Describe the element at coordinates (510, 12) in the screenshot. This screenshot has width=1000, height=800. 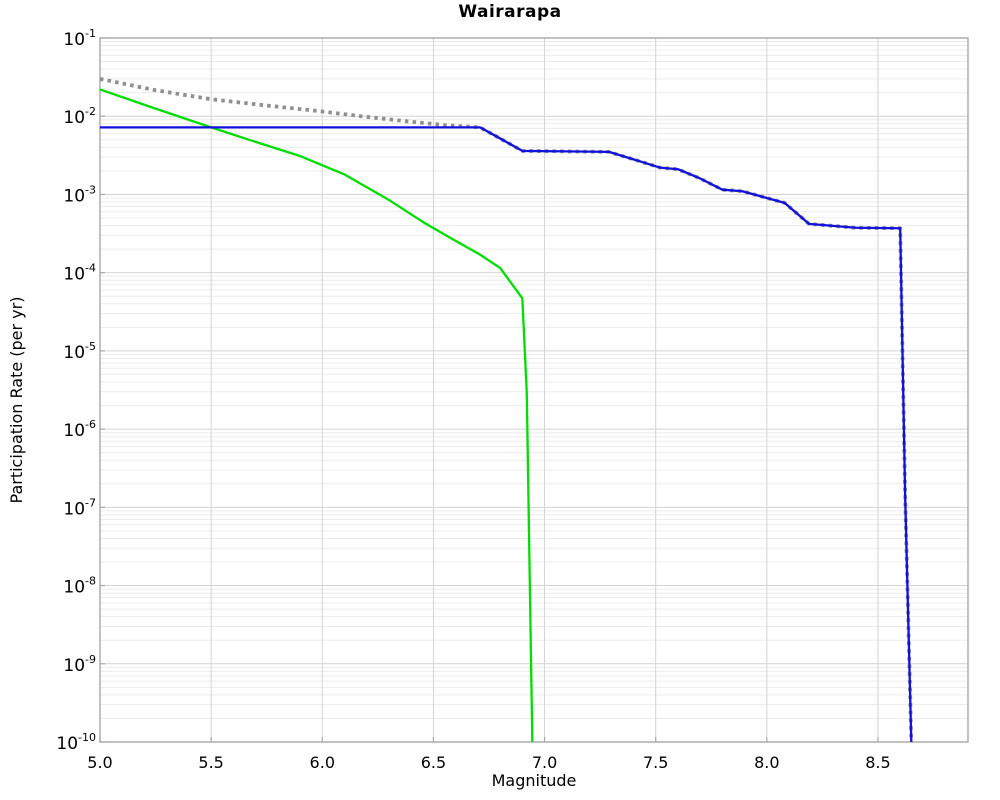
I see `chart-title: Wairarapa` at that location.